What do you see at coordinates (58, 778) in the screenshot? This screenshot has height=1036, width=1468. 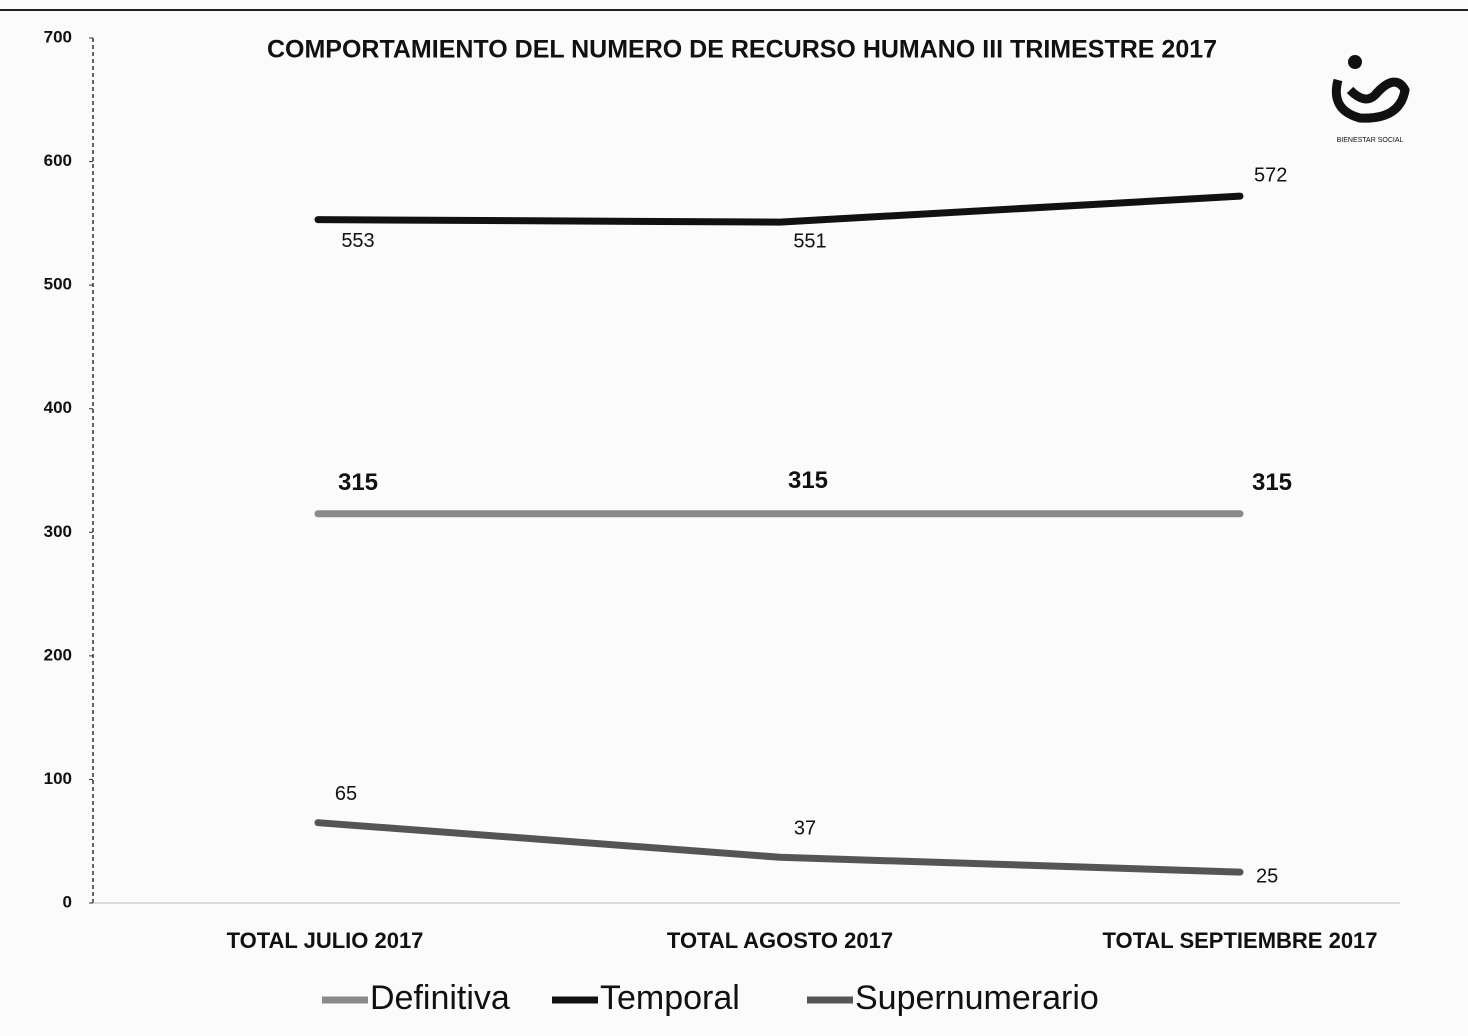 I see `y-tick-label: 100` at bounding box center [58, 778].